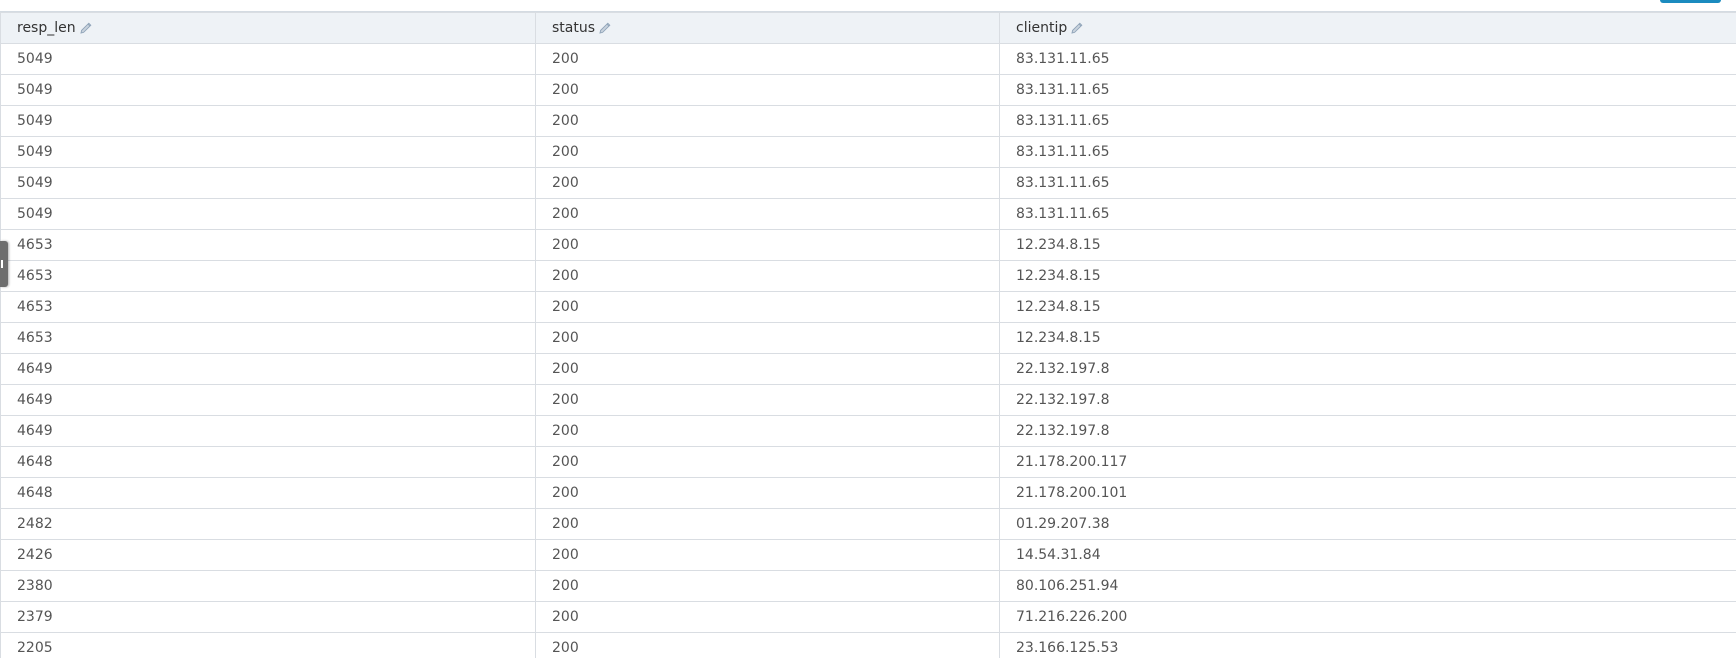 The image size is (1736, 658). I want to click on top-tab-accent, so click(1690, 1).